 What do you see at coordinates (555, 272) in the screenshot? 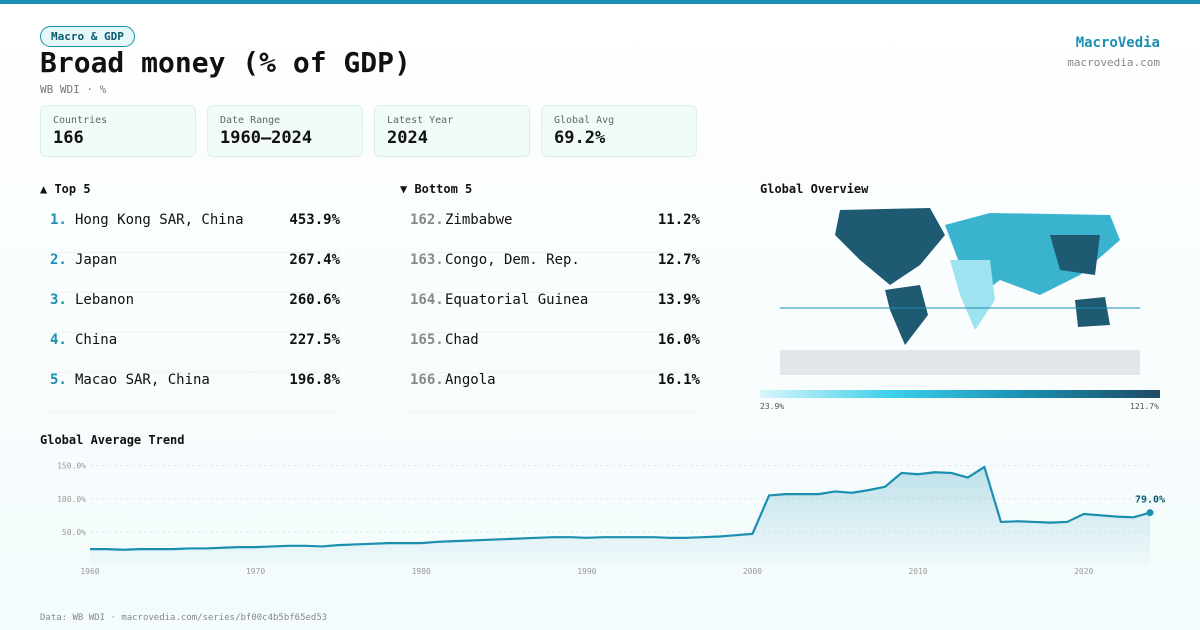
I see `list-row: 163. Congo, Dem. Rep. 12.7%` at bounding box center [555, 272].